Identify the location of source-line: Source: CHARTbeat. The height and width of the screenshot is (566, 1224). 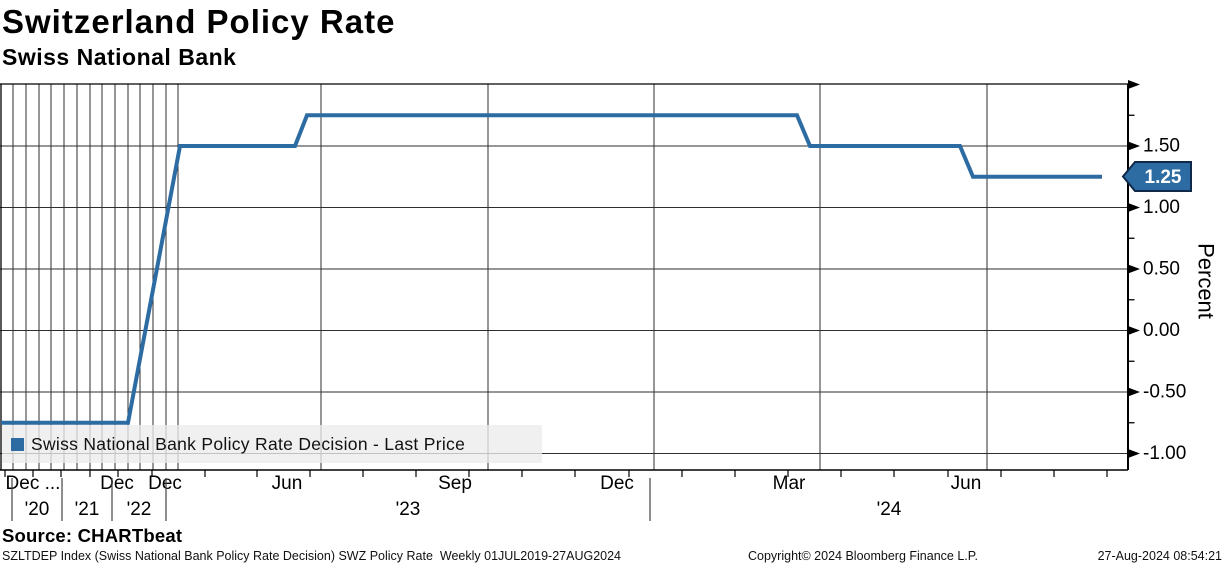
(92, 535).